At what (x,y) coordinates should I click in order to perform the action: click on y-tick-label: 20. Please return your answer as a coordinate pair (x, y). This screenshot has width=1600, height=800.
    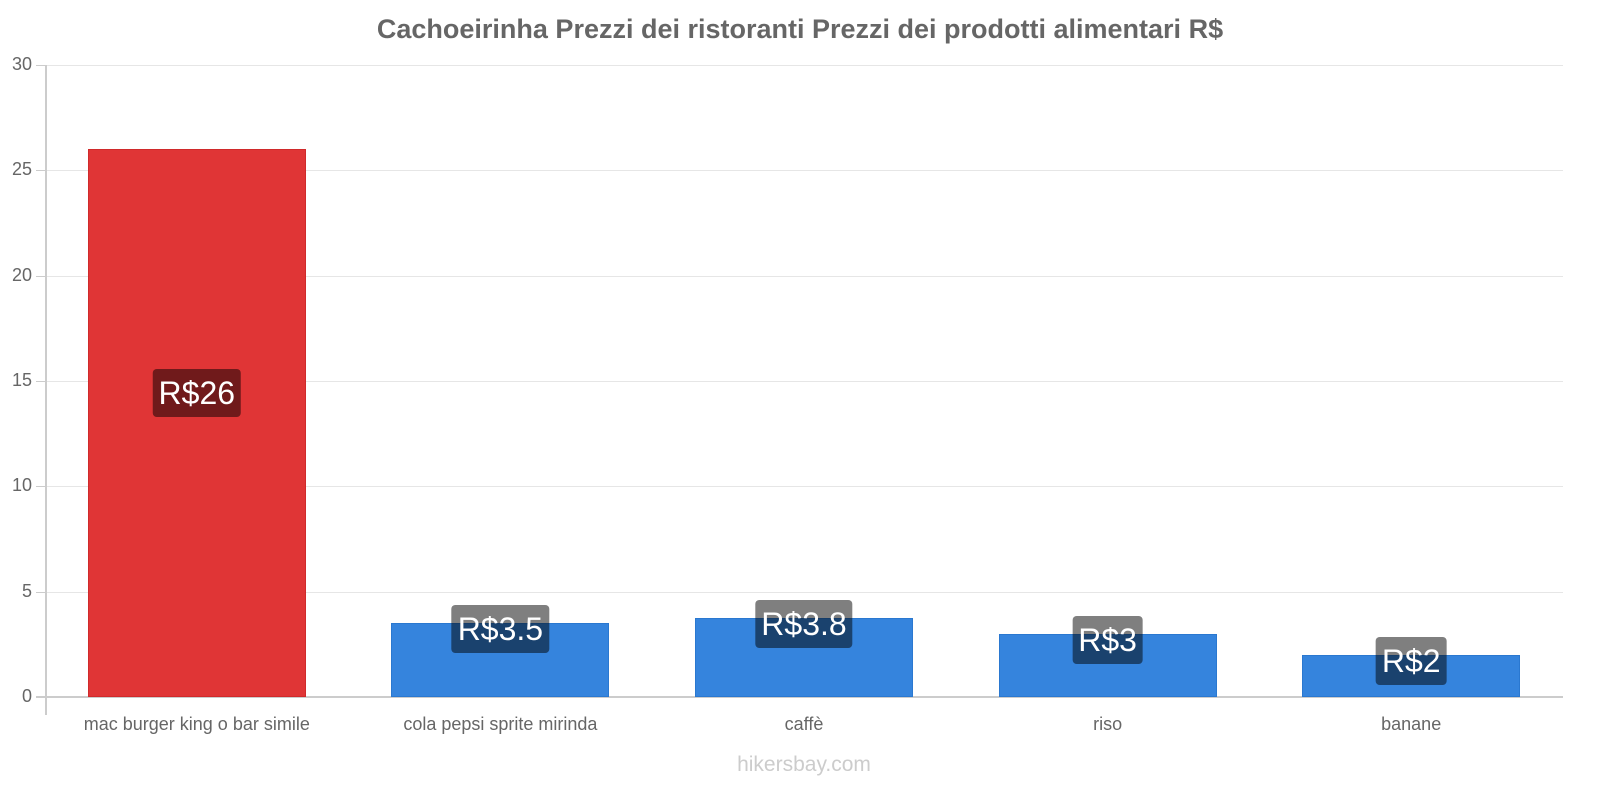
    Looking at the image, I should click on (21, 275).